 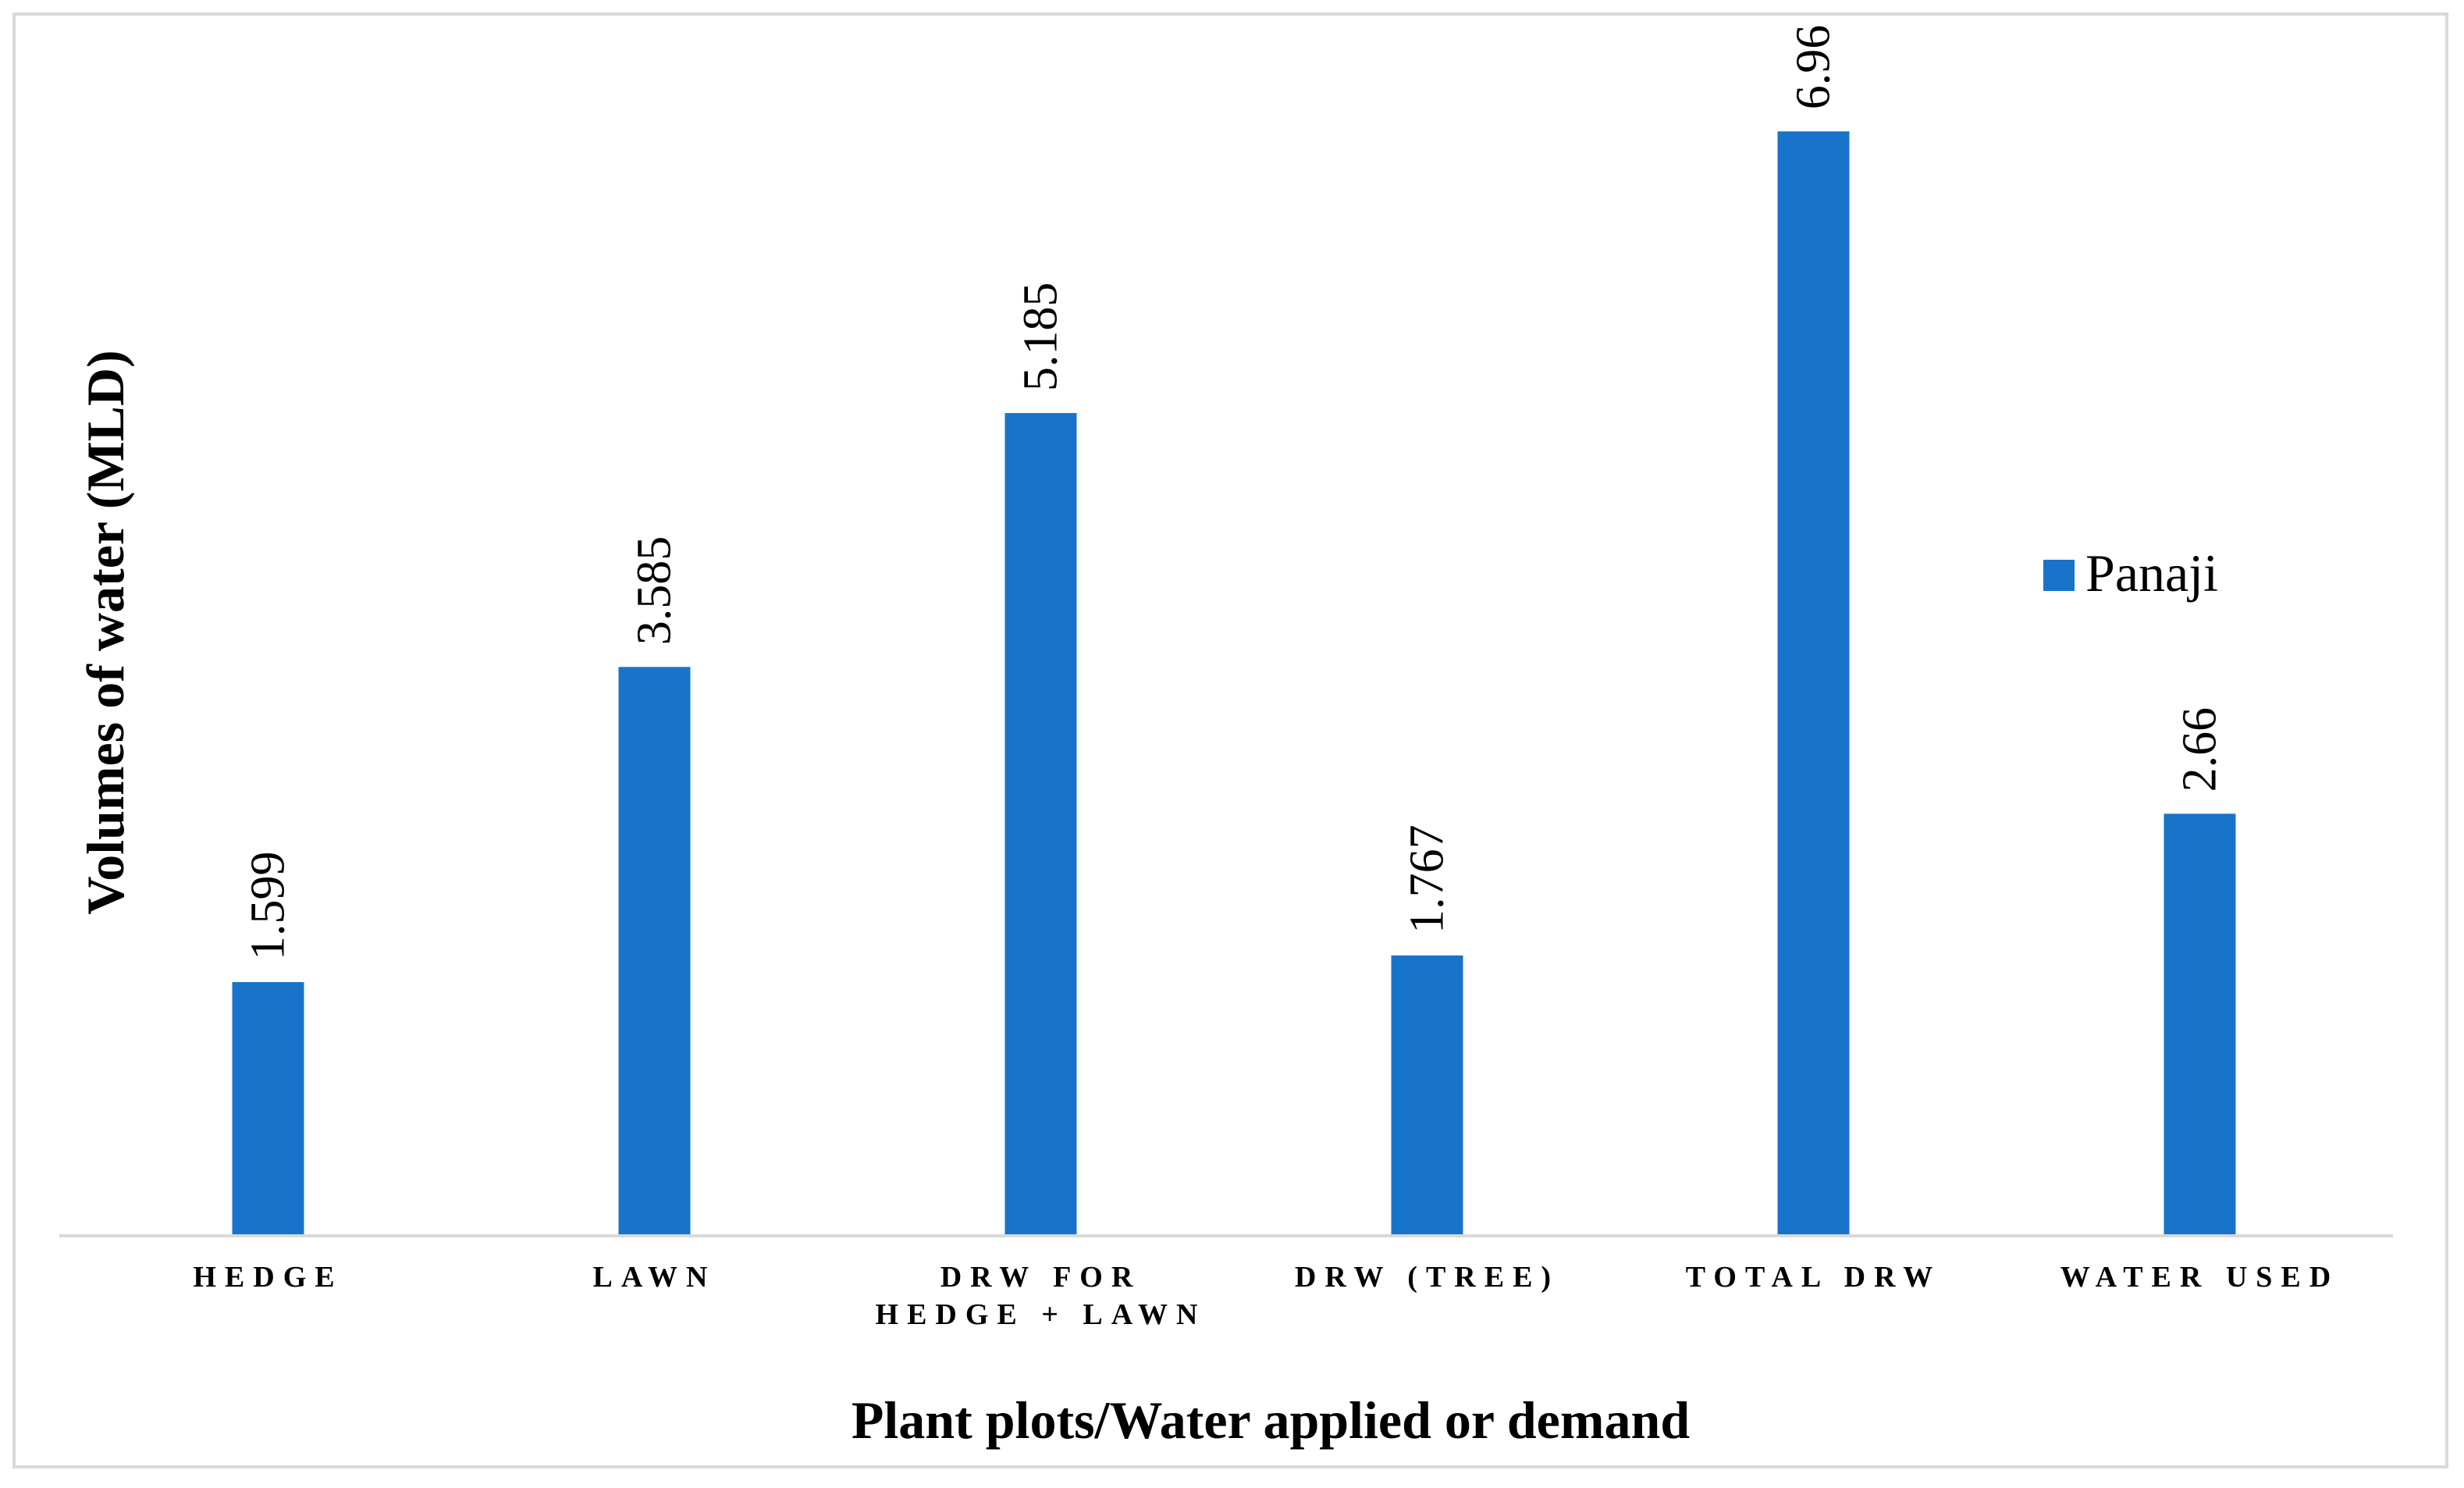 I want to click on data-label: 1.767, so click(x=1427, y=879).